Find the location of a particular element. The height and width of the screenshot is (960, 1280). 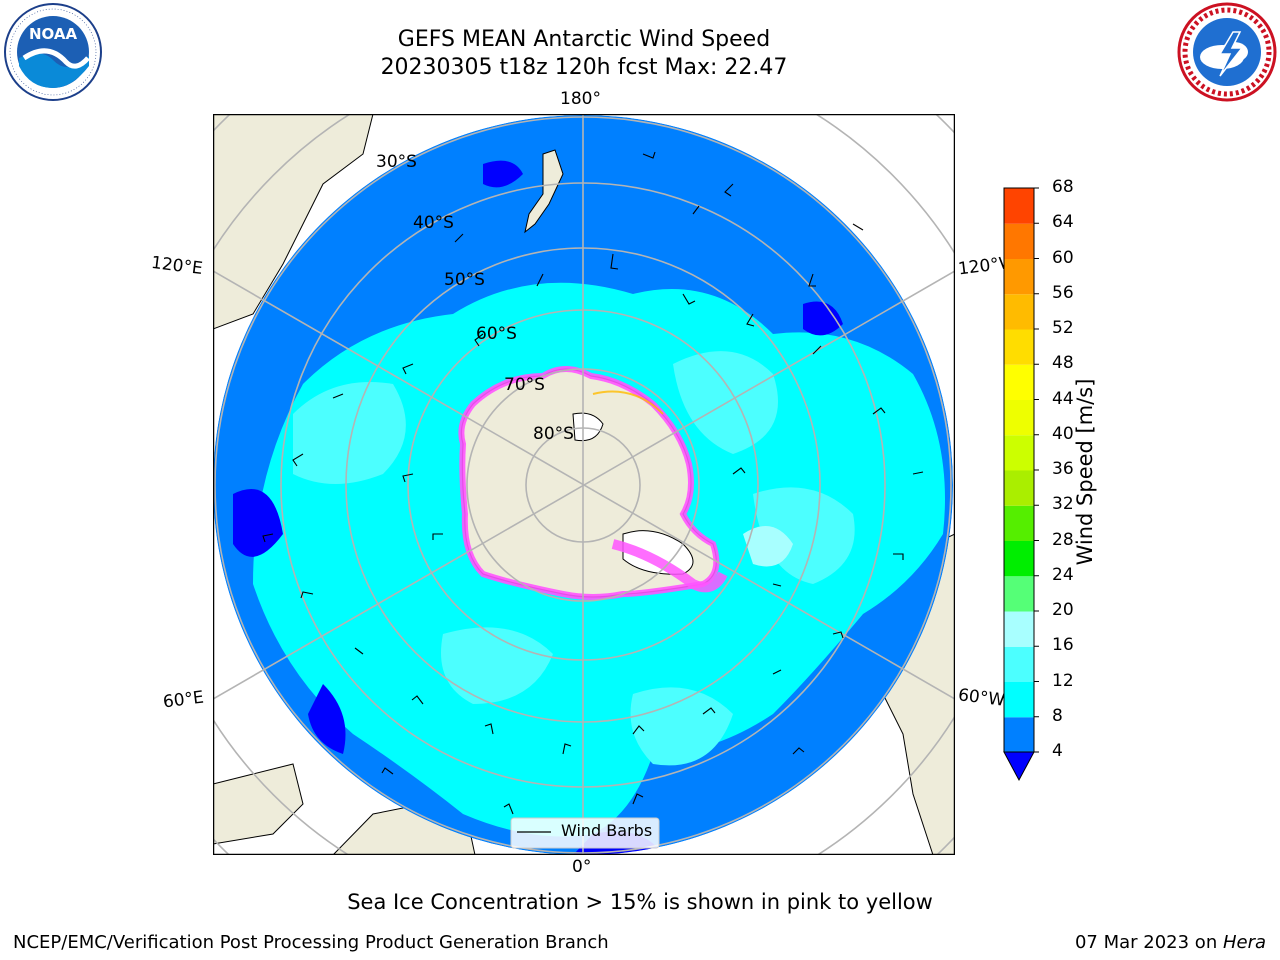

footer-date: 07 Mar 2023 on is located at coordinates (1148, 942).